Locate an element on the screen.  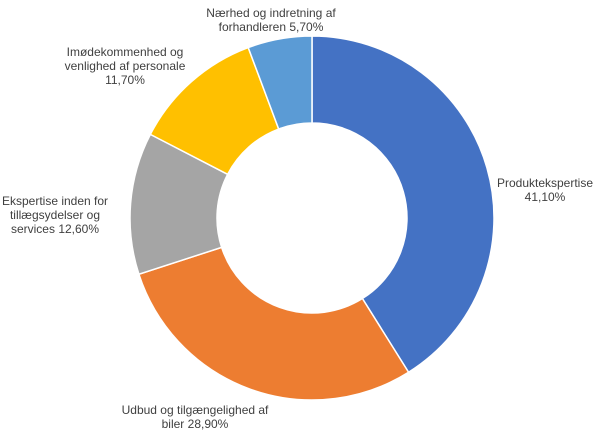
slice-label: Produktekspertise 41,10% is located at coordinates (545, 190).